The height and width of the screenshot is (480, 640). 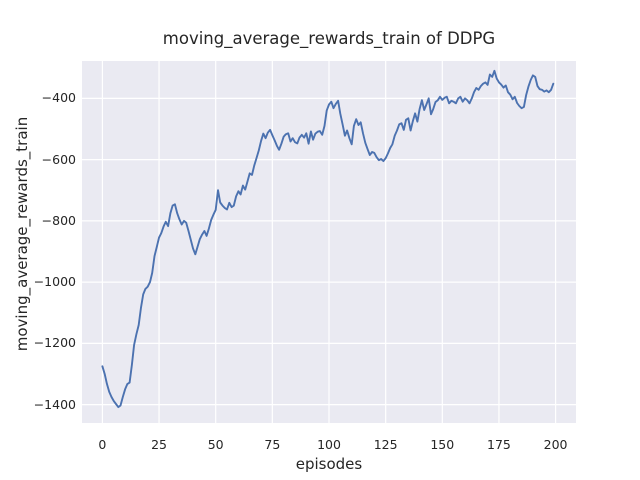 I want to click on x-tick-label: 200, so click(x=555, y=444).